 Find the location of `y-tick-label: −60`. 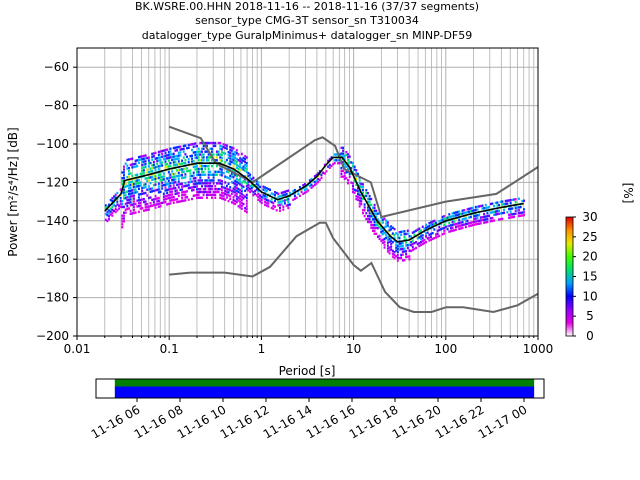

y-tick-label: −60 is located at coordinates (56, 67).